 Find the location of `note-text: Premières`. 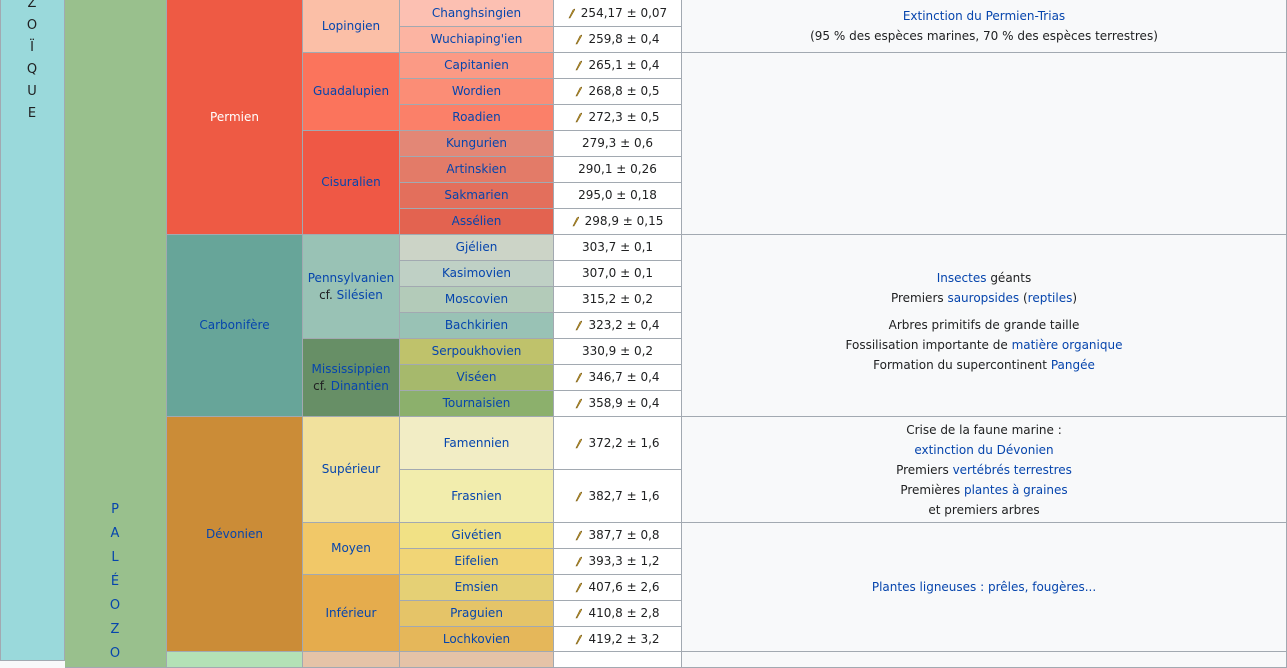

note-text: Premières is located at coordinates (930, 489).